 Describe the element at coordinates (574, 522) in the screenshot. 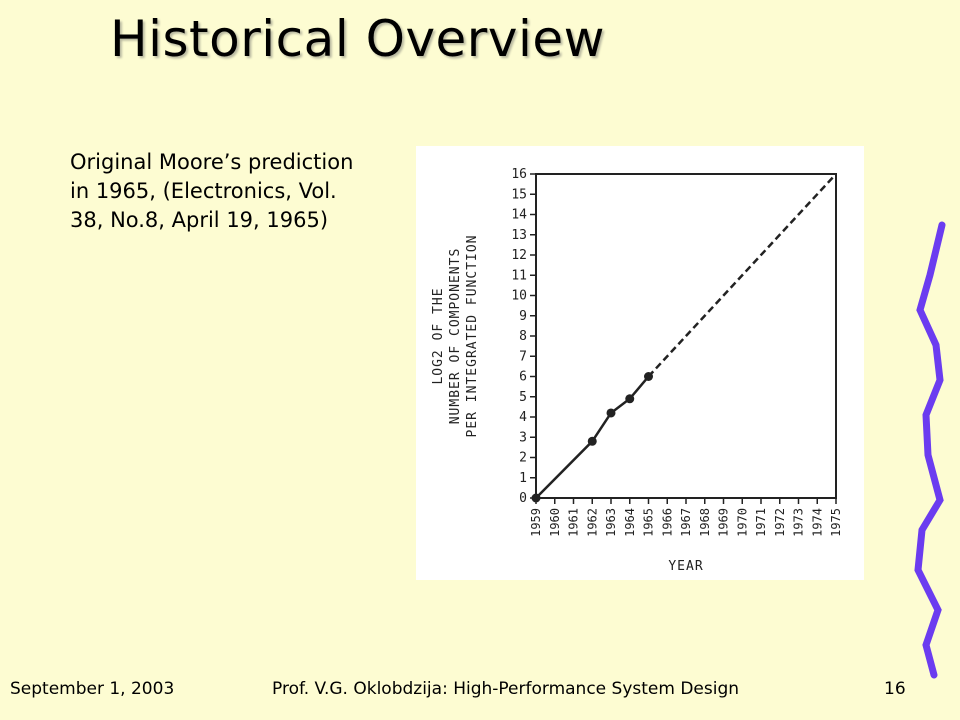

I see `x-tick-label: 1961` at that location.